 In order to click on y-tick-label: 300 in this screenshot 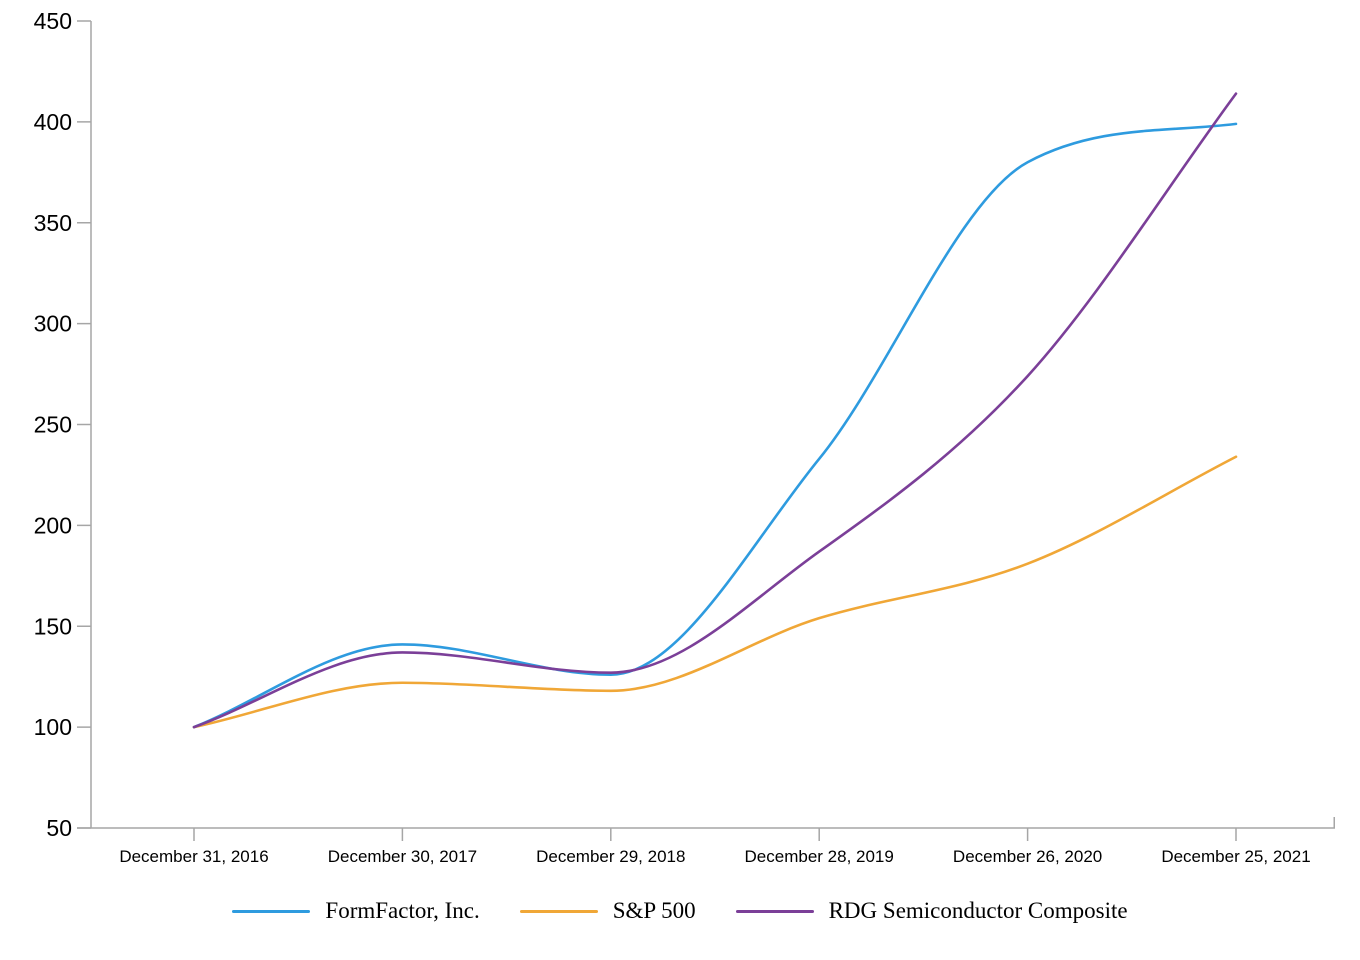, I will do `click(53, 324)`.